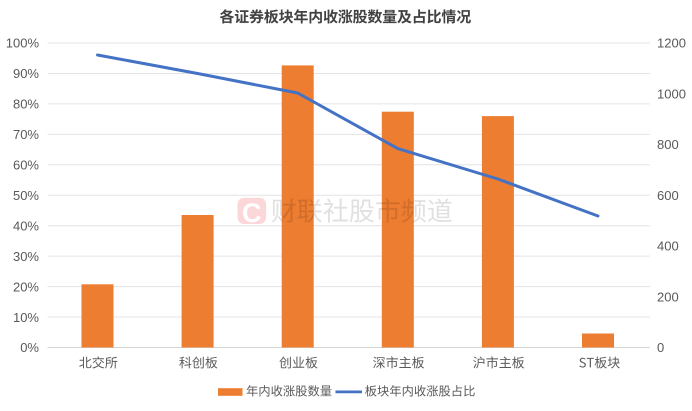  What do you see at coordinates (668, 246) in the screenshot?
I see `svg-text: 400` at bounding box center [668, 246].